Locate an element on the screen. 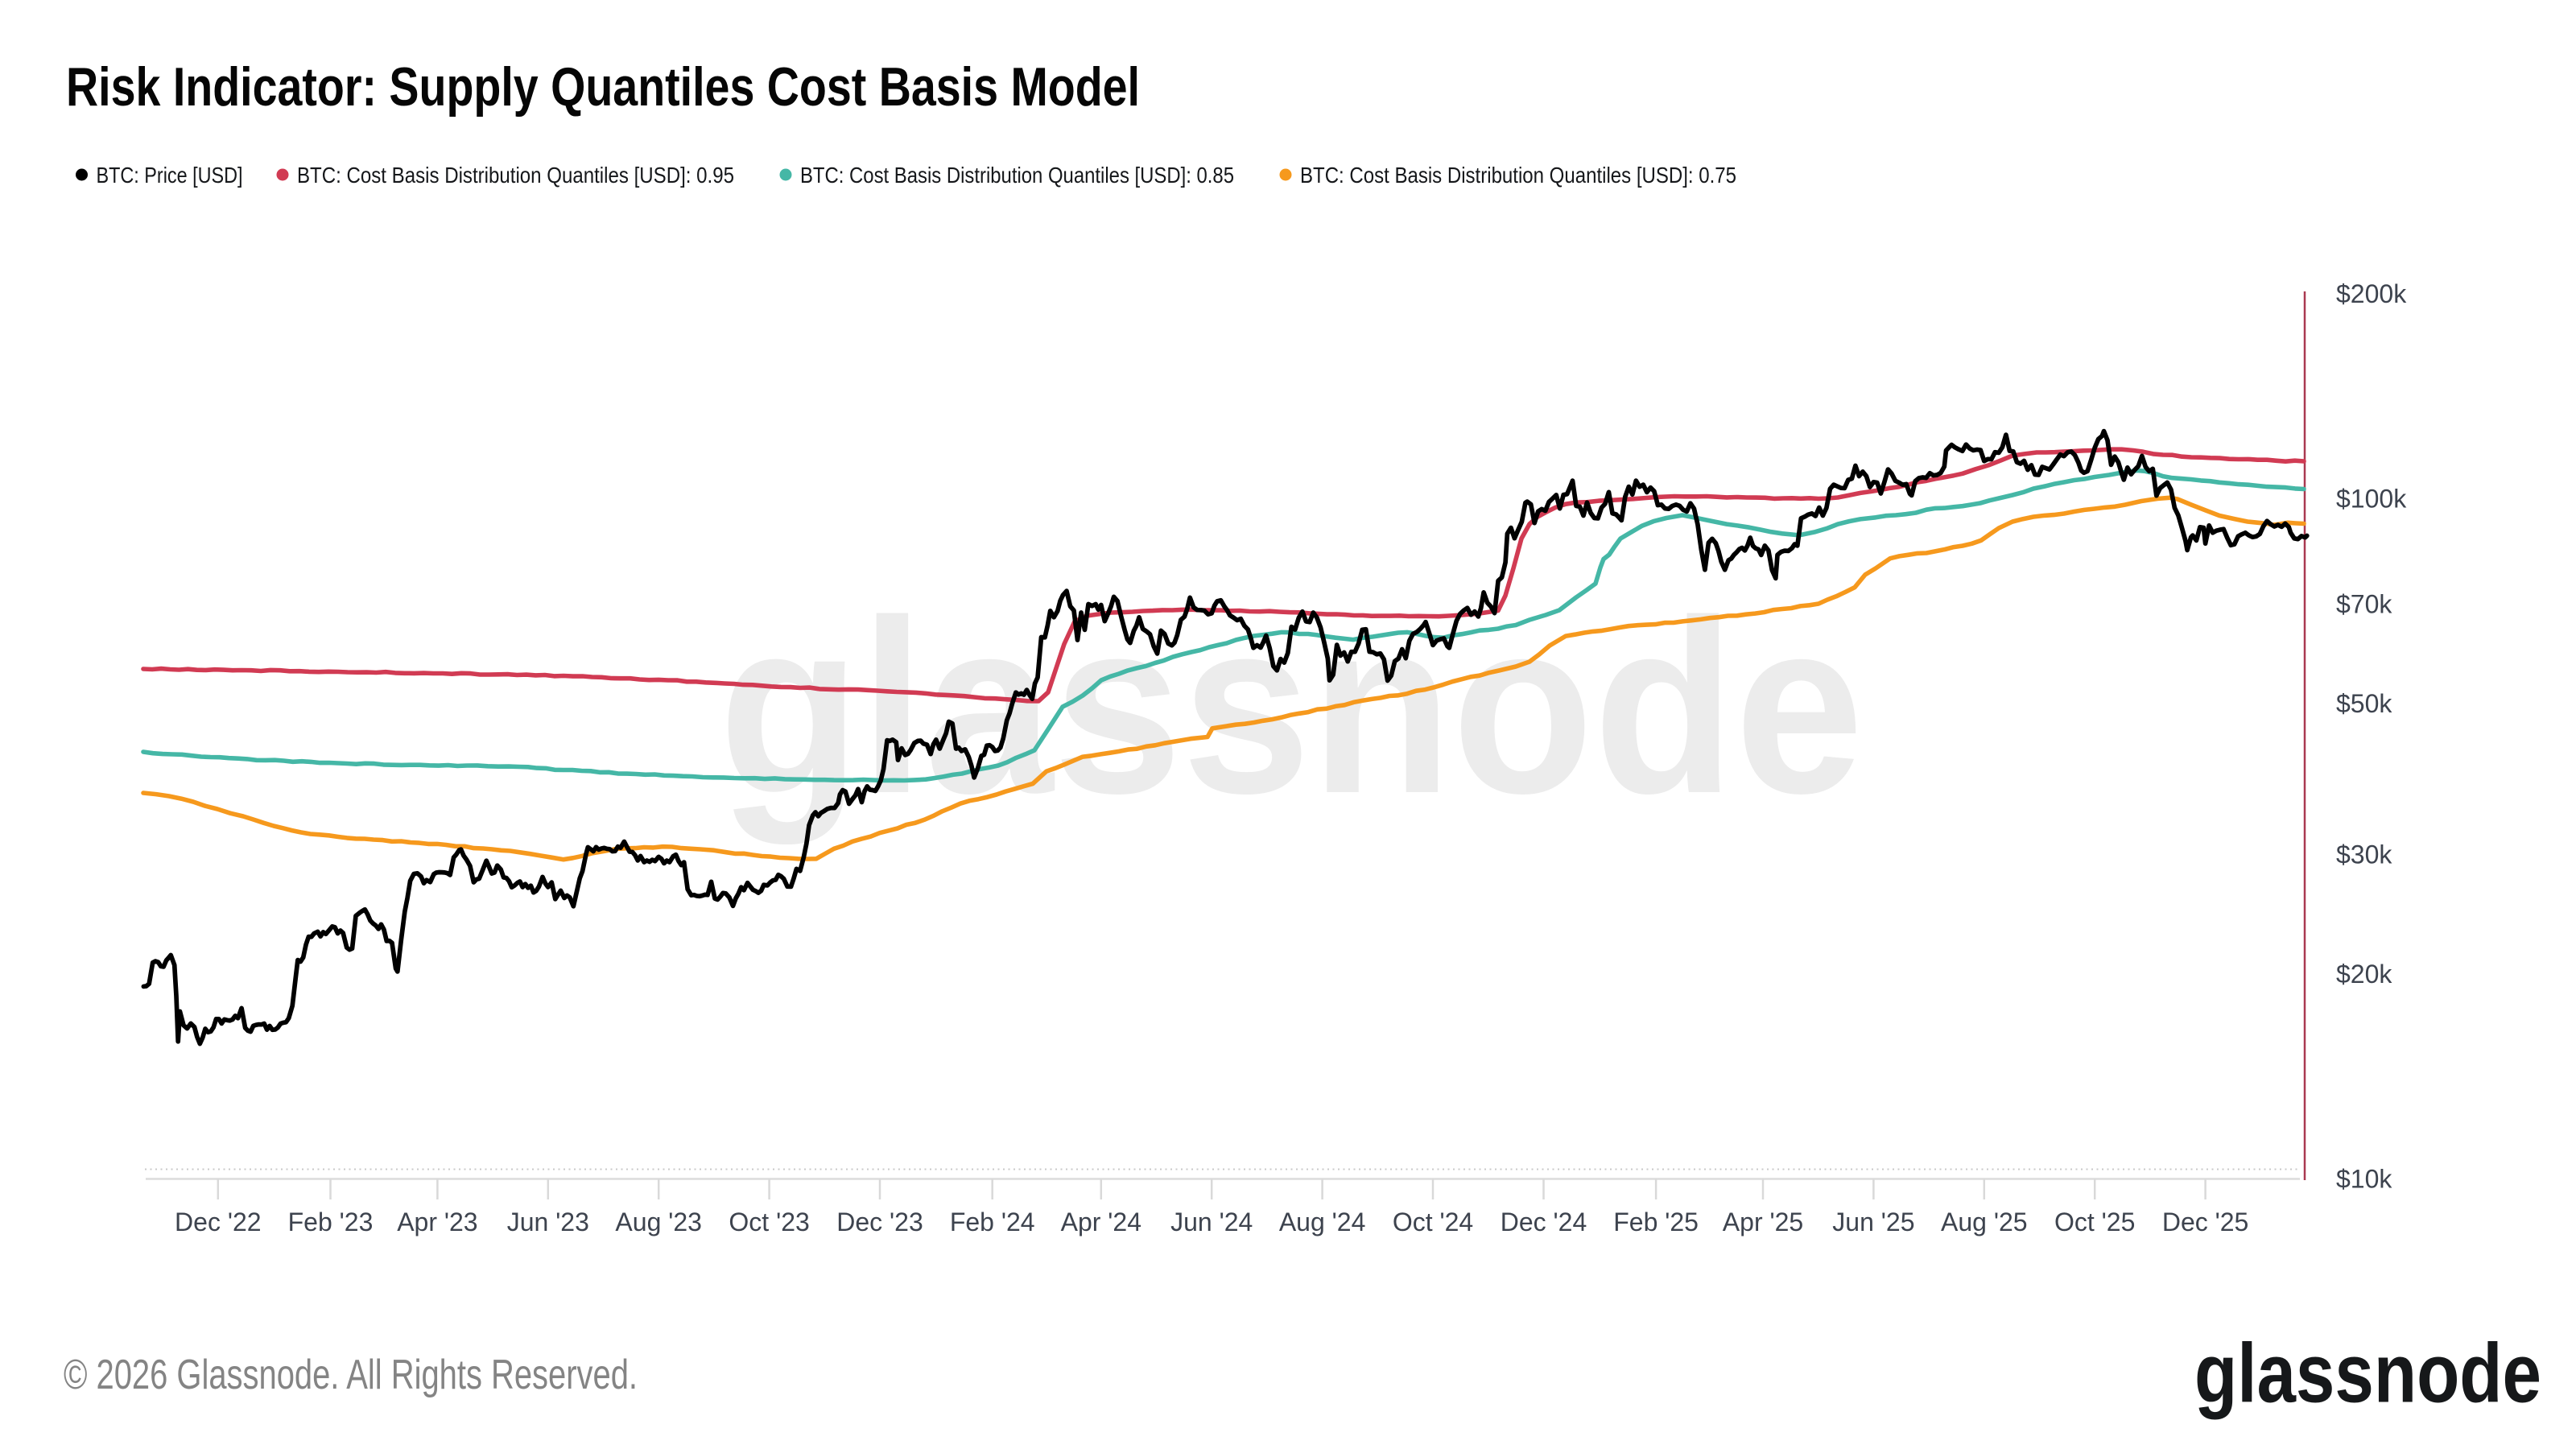 The width and height of the screenshot is (2576, 1449). svg-text: Oct '25 is located at coordinates (2094, 1222).